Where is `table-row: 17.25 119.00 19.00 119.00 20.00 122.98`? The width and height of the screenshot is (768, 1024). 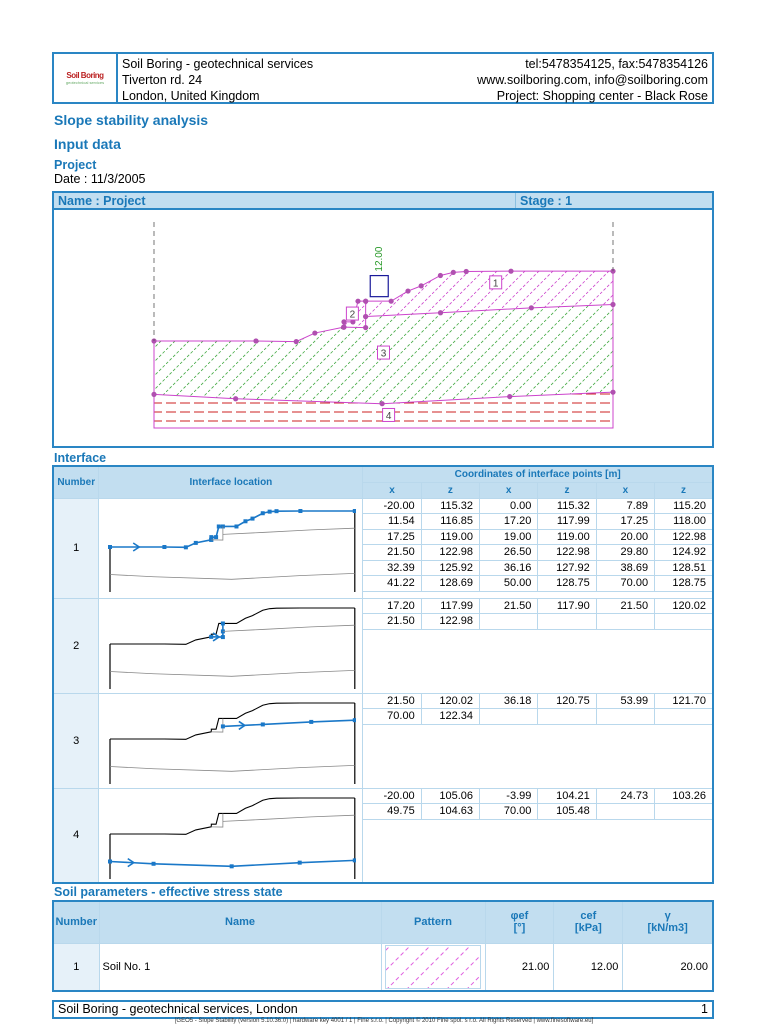 table-row: 17.25 119.00 19.00 119.00 20.00 122.98 is located at coordinates (383, 536).